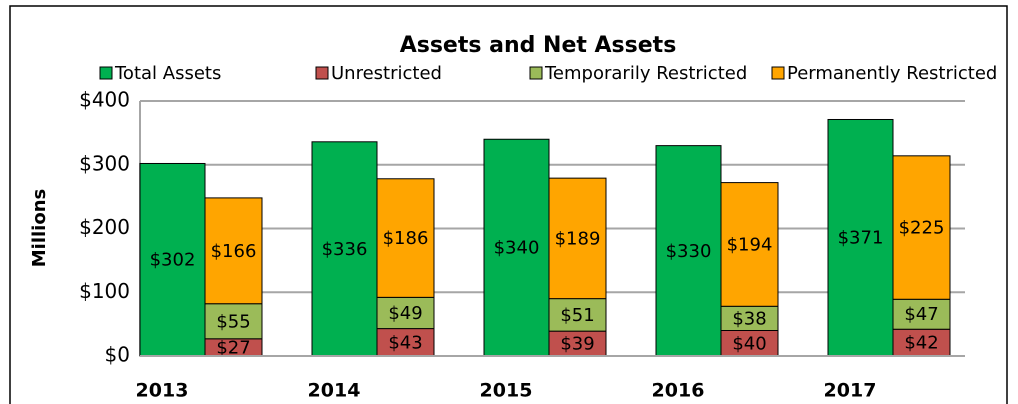 This screenshot has height=404, width=1018. I want to click on data-label: $330, so click(689, 251).